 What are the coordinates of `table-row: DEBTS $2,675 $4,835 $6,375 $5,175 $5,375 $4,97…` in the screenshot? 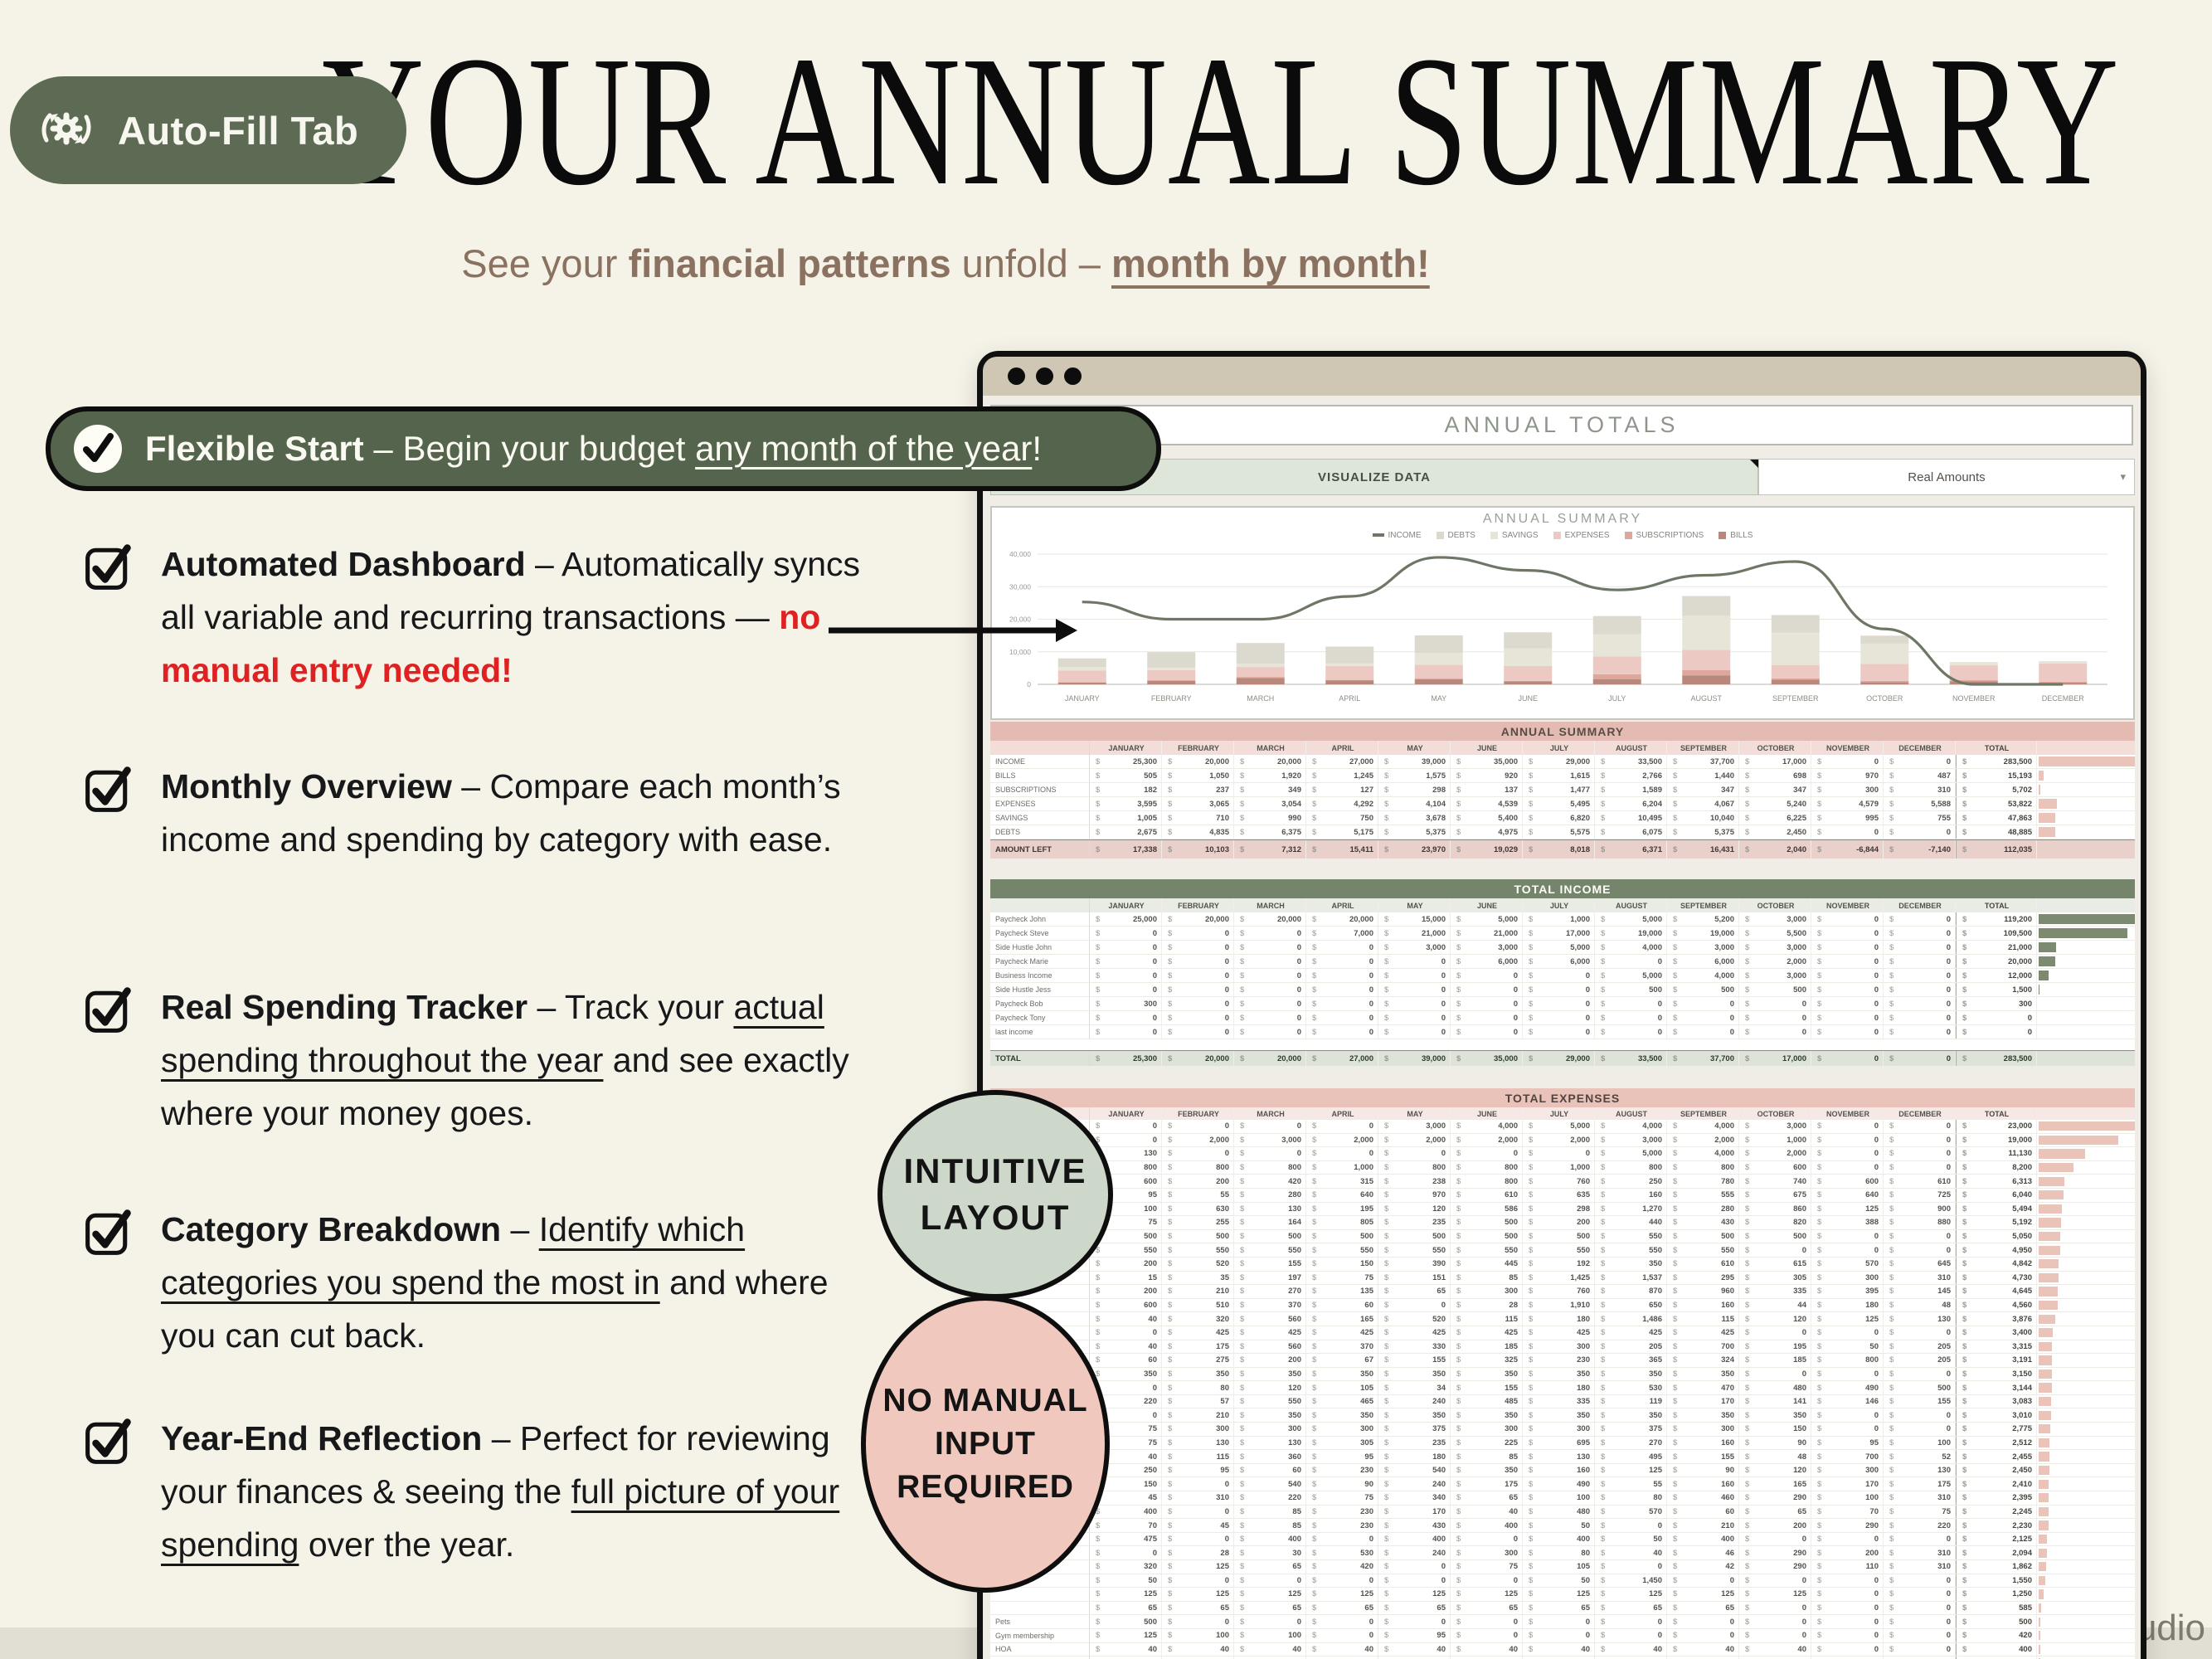 It's located at (1562, 832).